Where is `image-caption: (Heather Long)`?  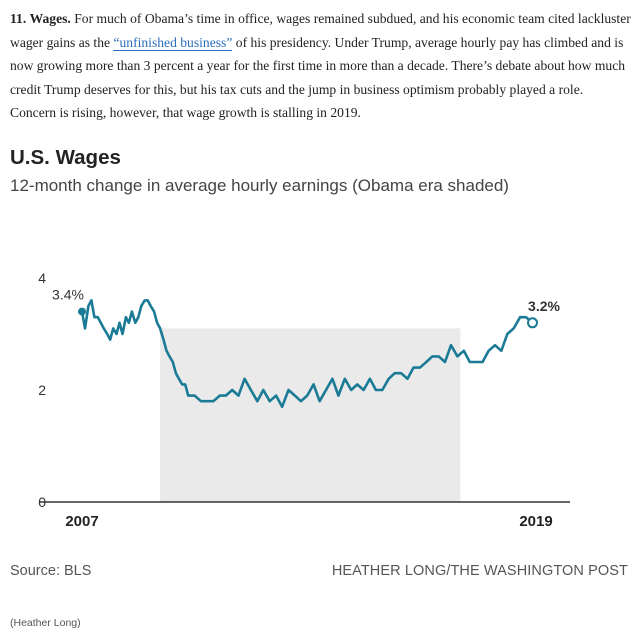
image-caption: (Heather Long) is located at coordinates (45, 623).